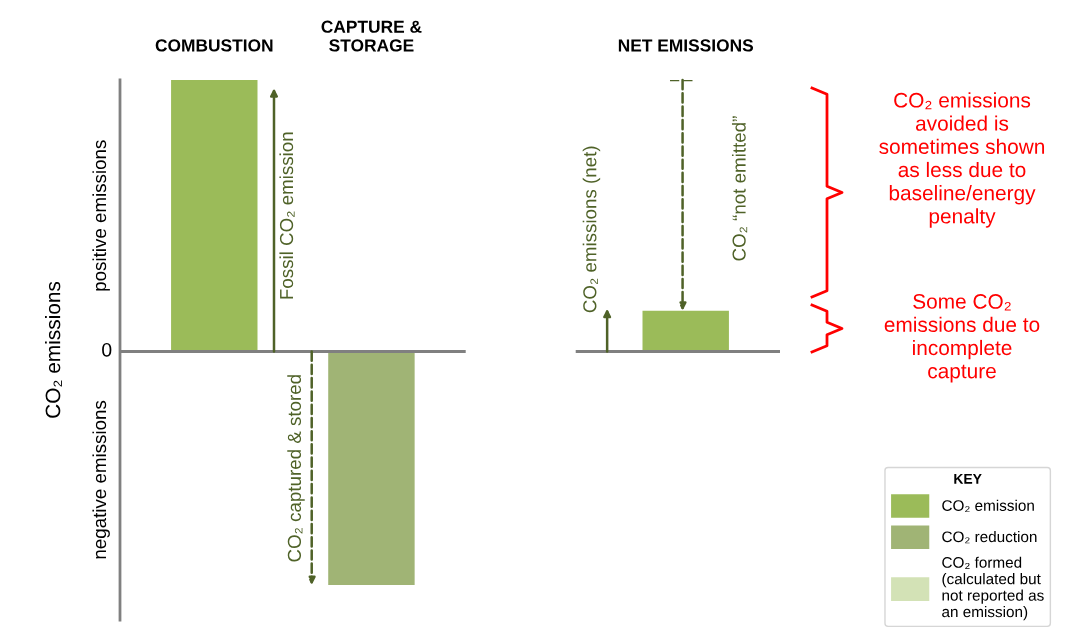 The height and width of the screenshot is (634, 1068). Describe the element at coordinates (988, 506) in the screenshot. I see `legend-label: CO₂ emission` at that location.